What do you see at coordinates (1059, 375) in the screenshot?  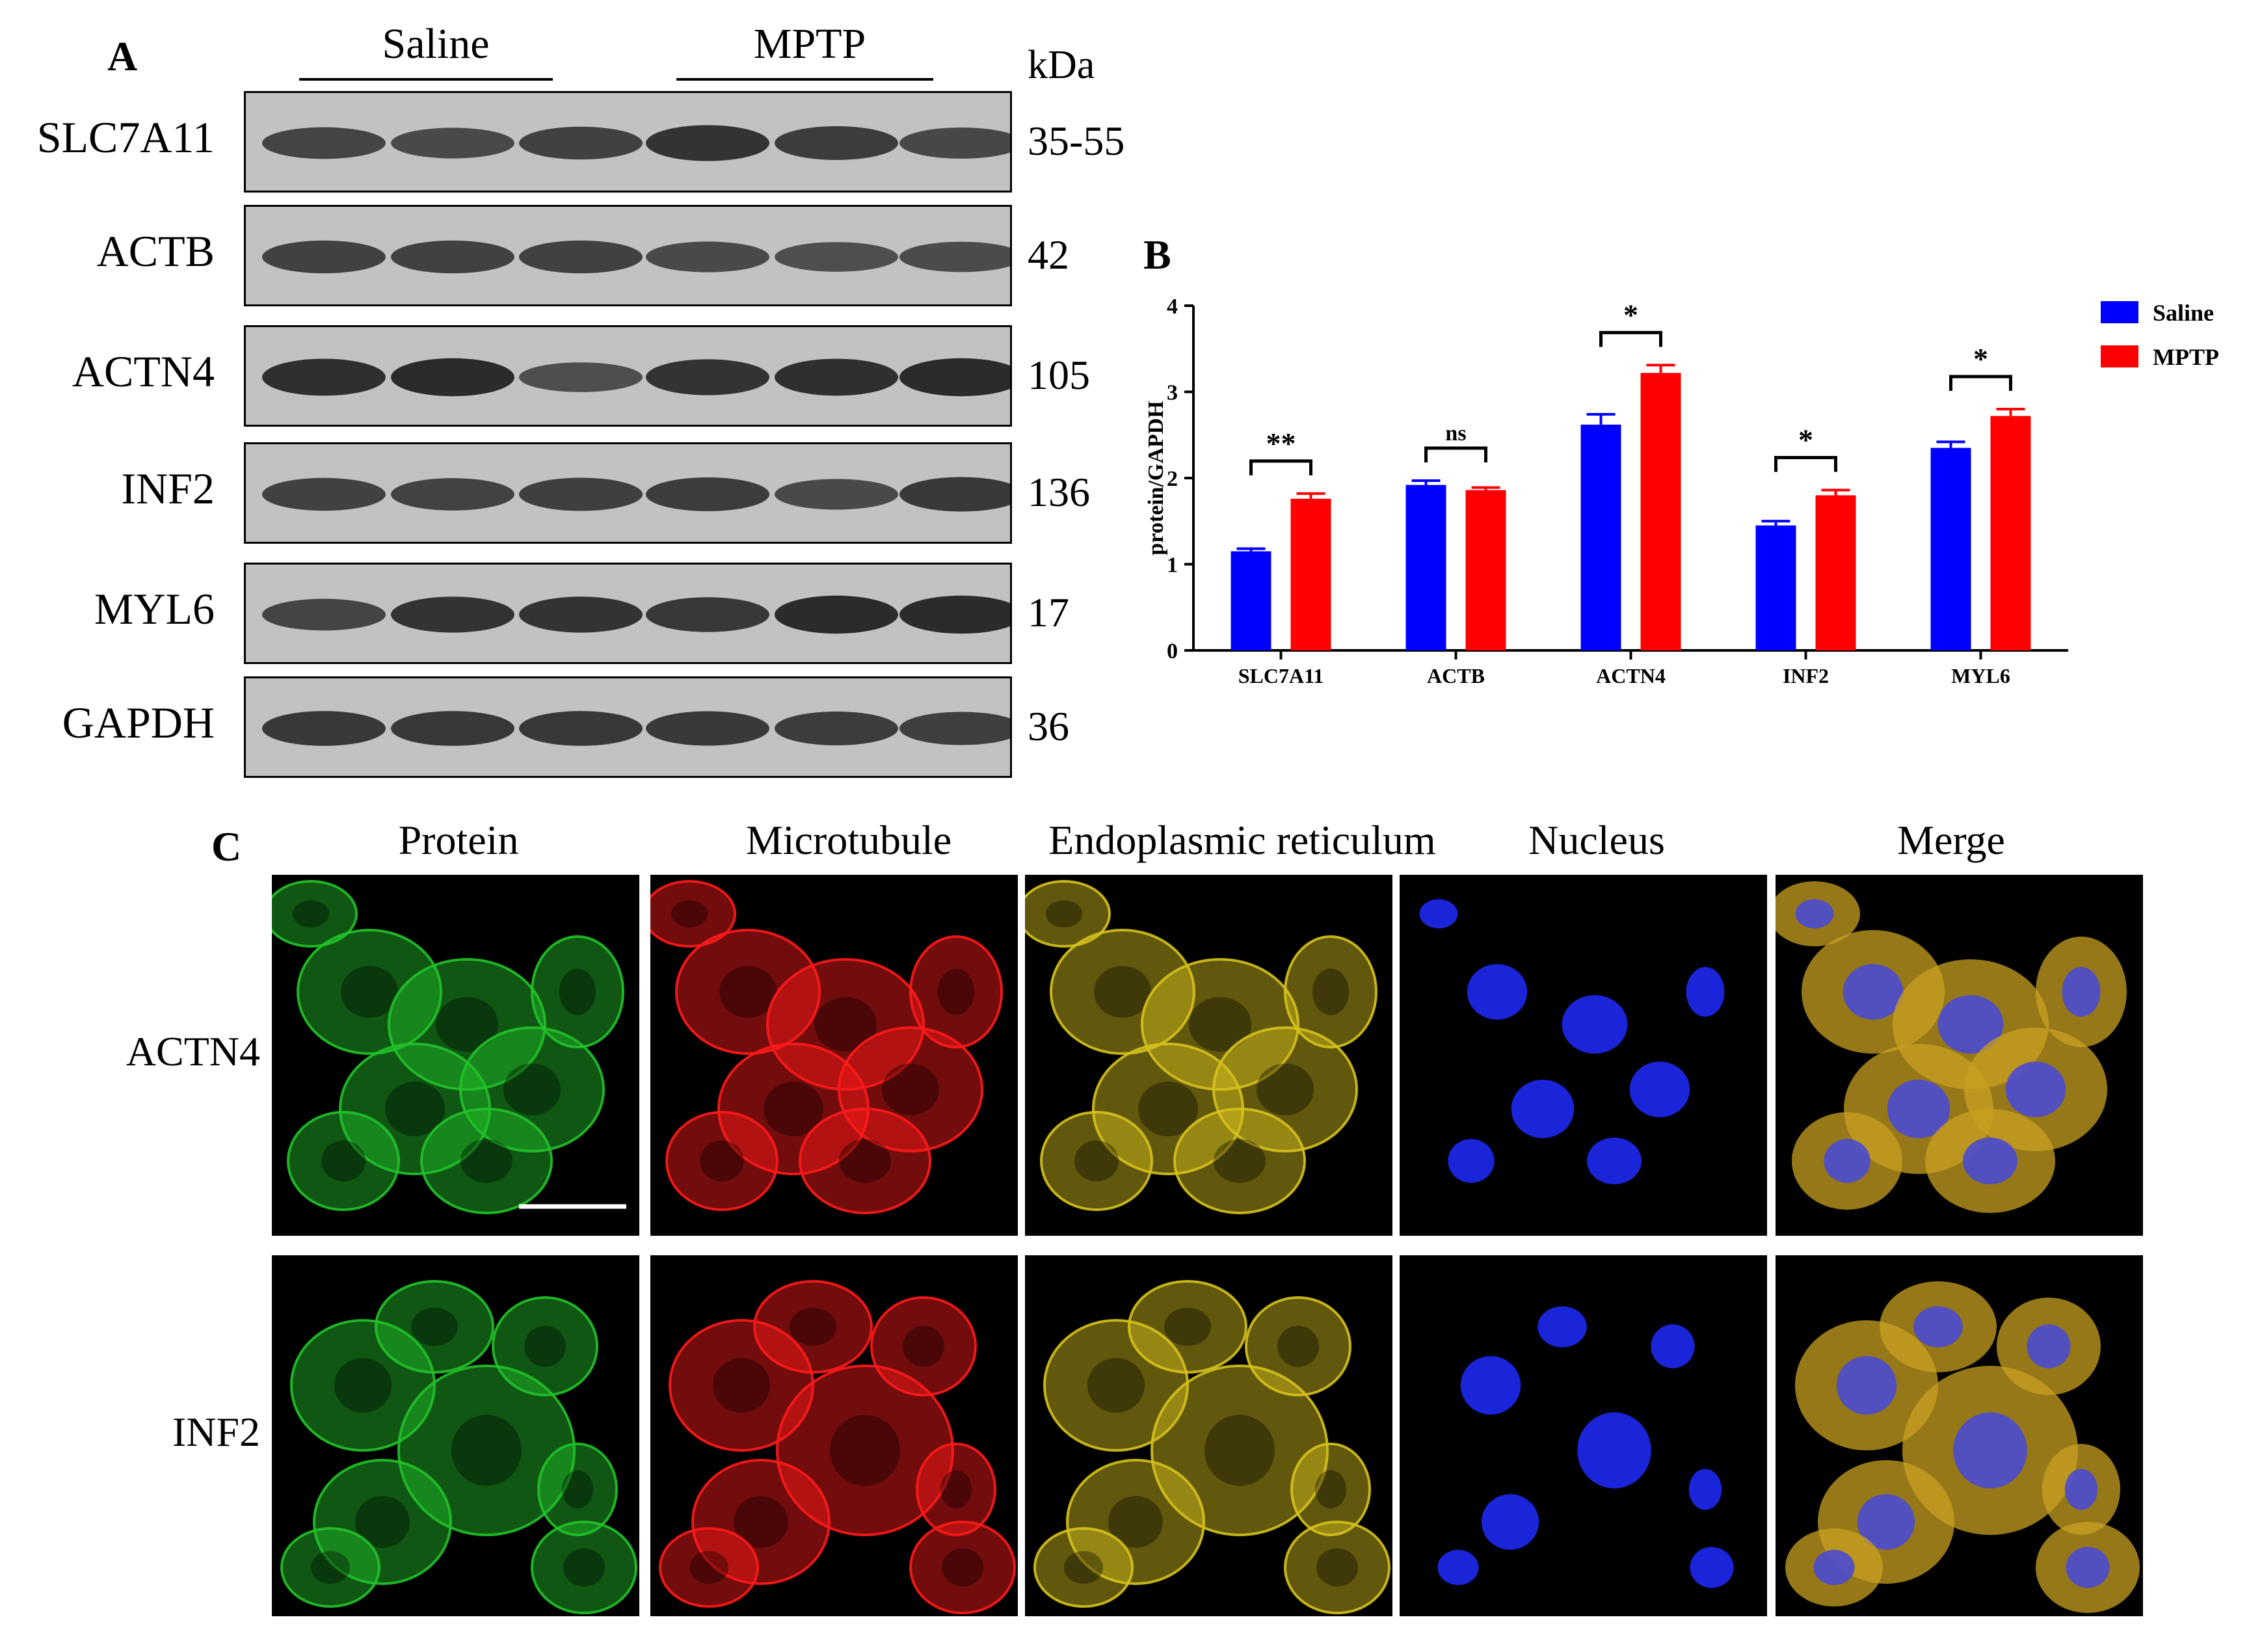 I see `blot-molecular-weight: 105` at bounding box center [1059, 375].